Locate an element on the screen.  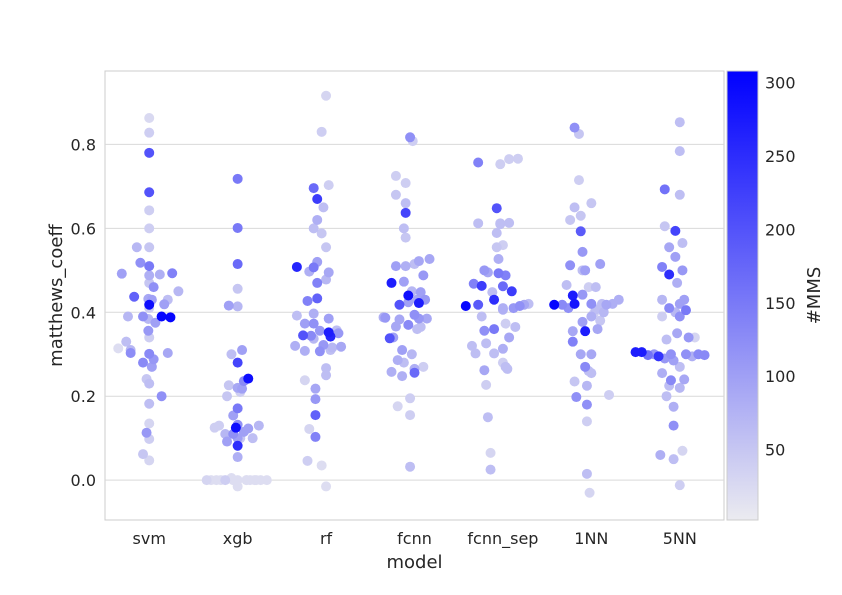
y-tick-label: 0.2 is located at coordinates (83, 396).